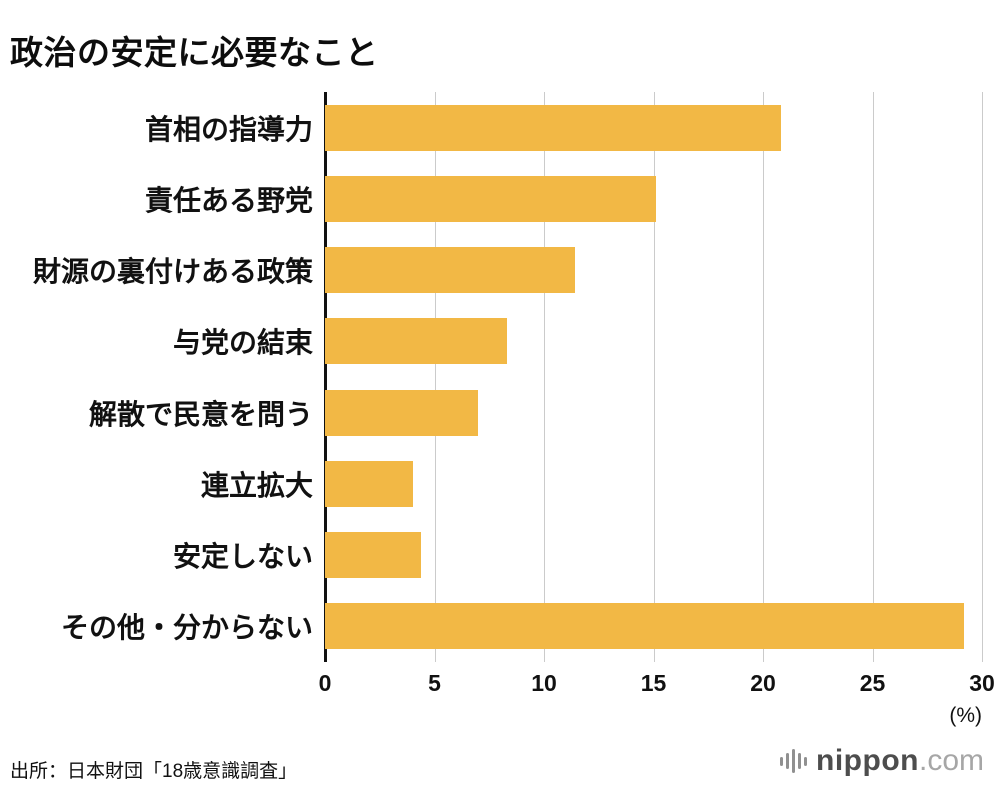 This screenshot has height=792, width=1000. I want to click on bar-label: 解散で民意を問う, so click(200, 414).